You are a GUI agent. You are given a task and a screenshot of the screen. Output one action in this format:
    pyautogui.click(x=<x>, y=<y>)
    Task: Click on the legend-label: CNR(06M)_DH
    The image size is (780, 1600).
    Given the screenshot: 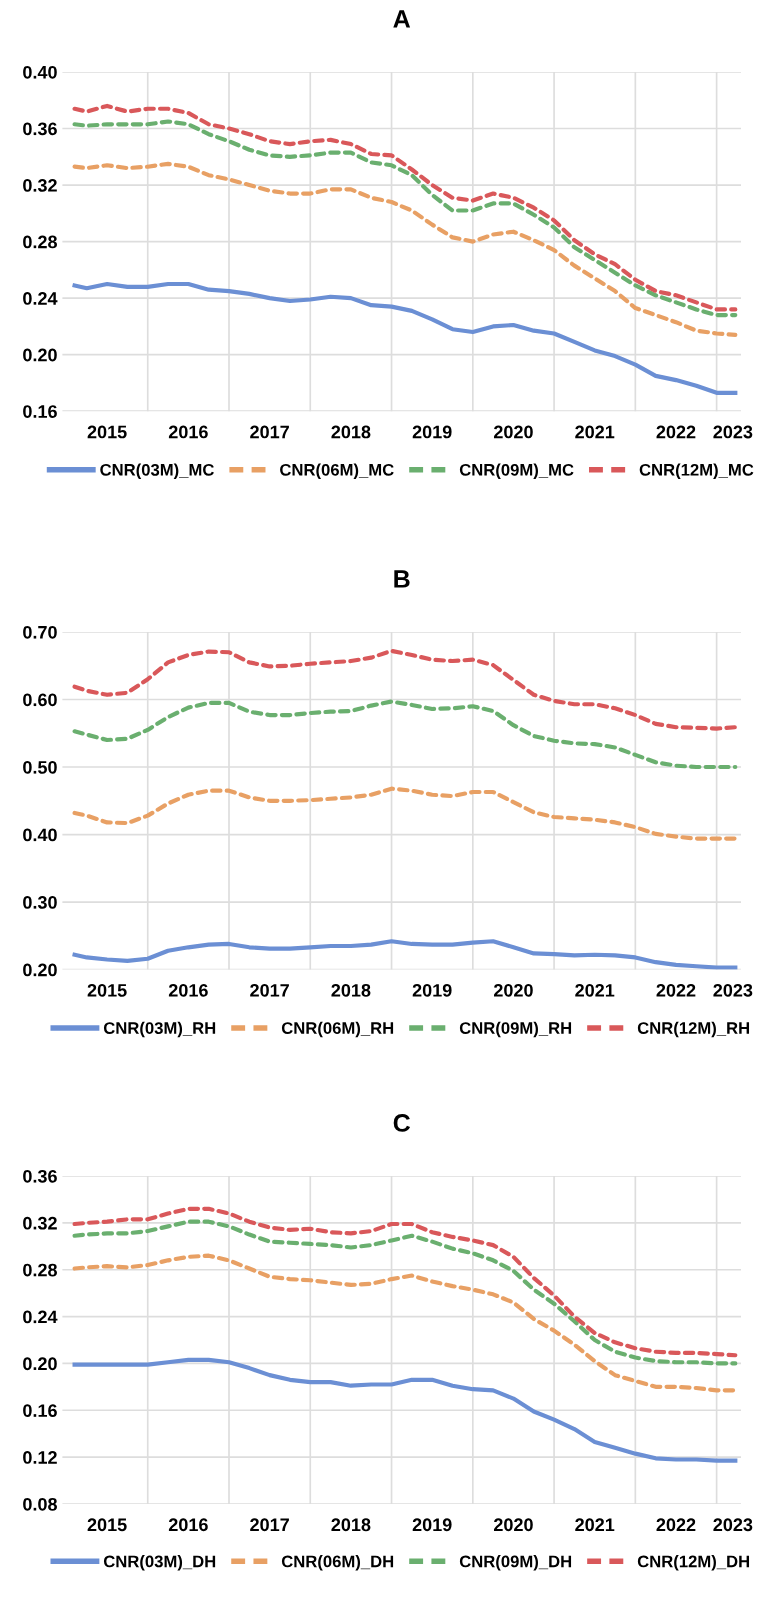 What is the action you would take?
    pyautogui.click(x=337, y=1563)
    